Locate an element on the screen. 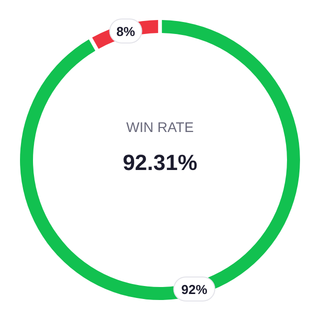  data-label: 8% is located at coordinates (126, 31).